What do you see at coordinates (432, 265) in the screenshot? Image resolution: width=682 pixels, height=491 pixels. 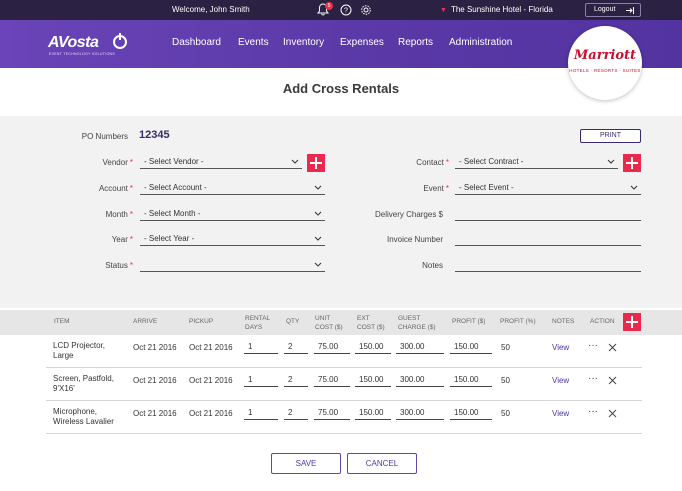 I see `notes-label: Notes` at bounding box center [432, 265].